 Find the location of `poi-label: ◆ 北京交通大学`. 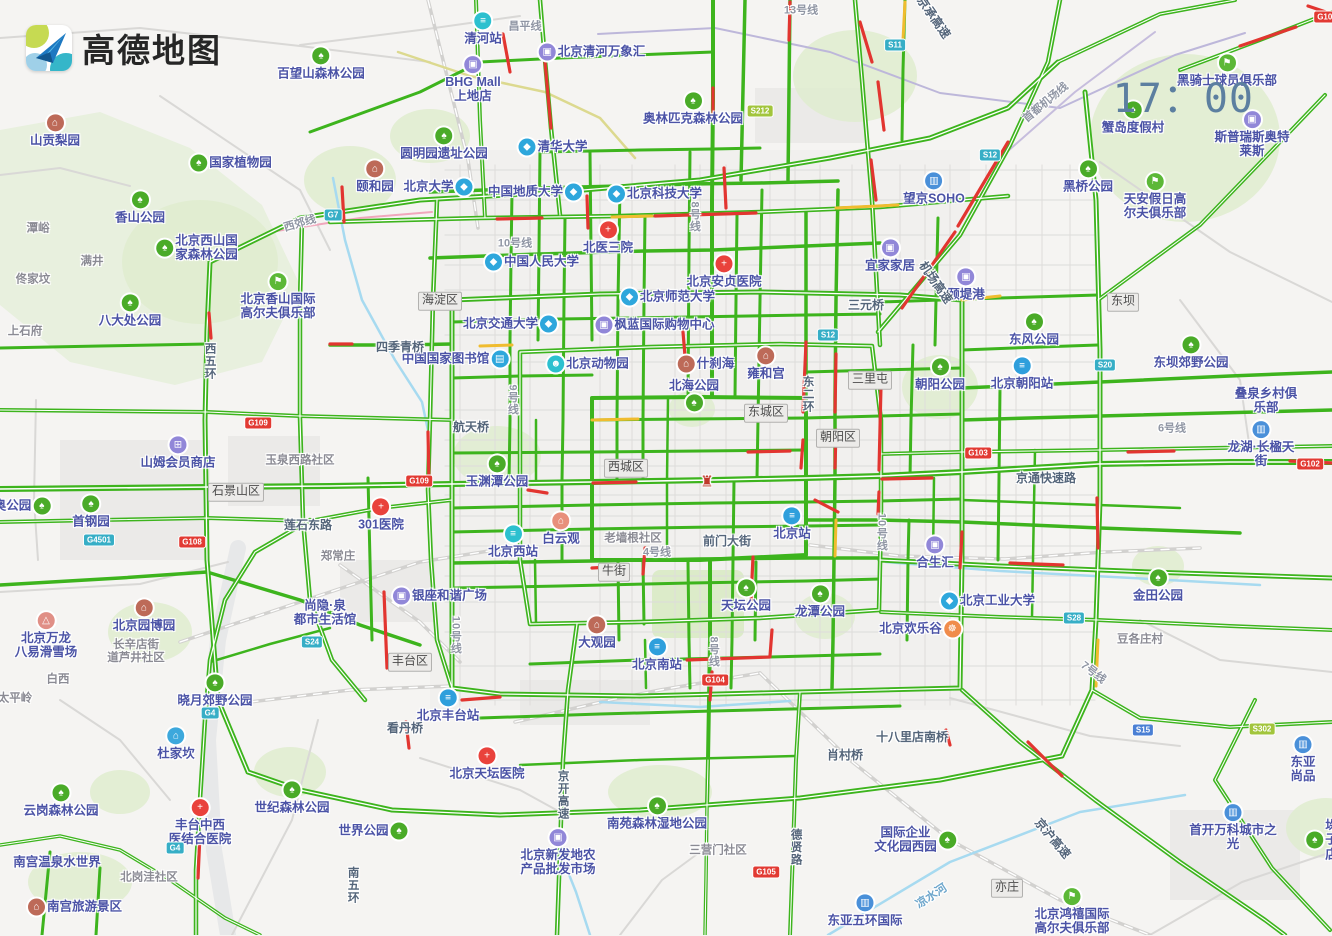

poi-label: ◆ 北京交通大学 is located at coordinates (510, 324).